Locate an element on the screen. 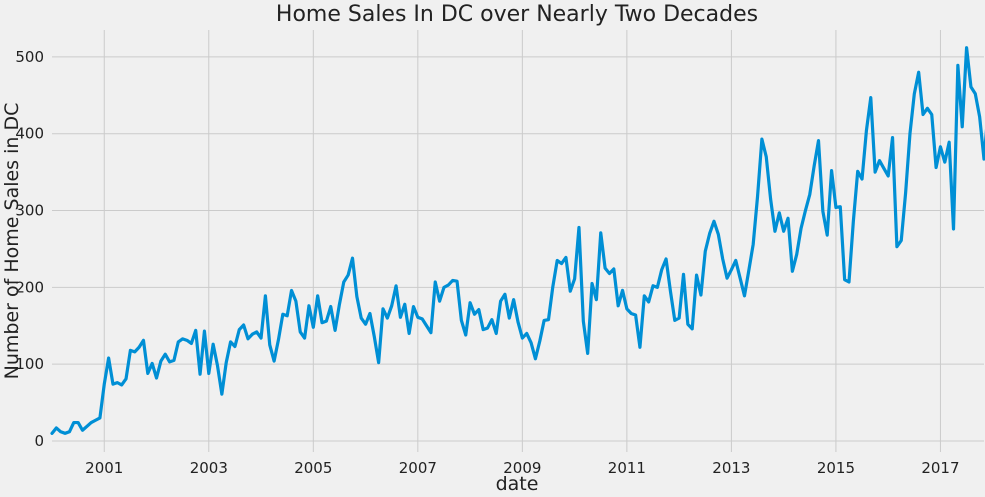 The height and width of the screenshot is (497, 985). x-tick-label: 2009 is located at coordinates (522, 468).